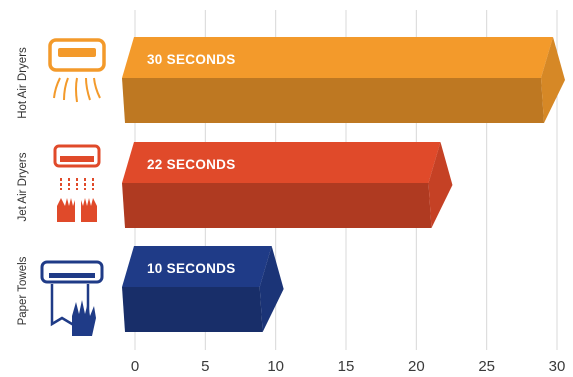 Image resolution: width=573 pixels, height=377 pixels. Describe the element at coordinates (205, 366) in the screenshot. I see `x-tick-label: 5` at that location.